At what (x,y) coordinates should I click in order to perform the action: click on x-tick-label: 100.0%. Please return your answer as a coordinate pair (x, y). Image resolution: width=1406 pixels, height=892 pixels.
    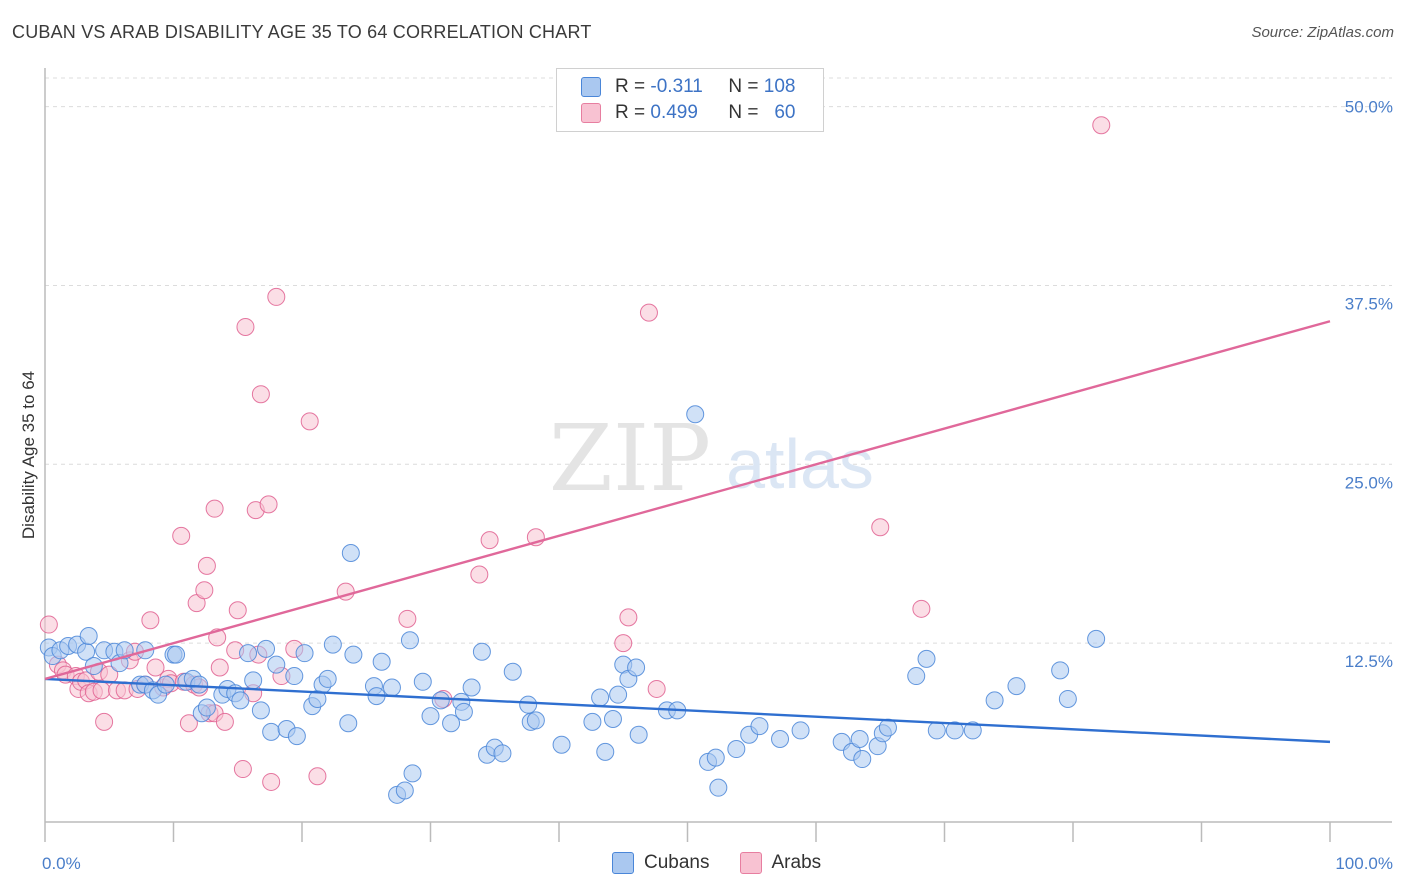
    Looking at the image, I should click on (1364, 863).